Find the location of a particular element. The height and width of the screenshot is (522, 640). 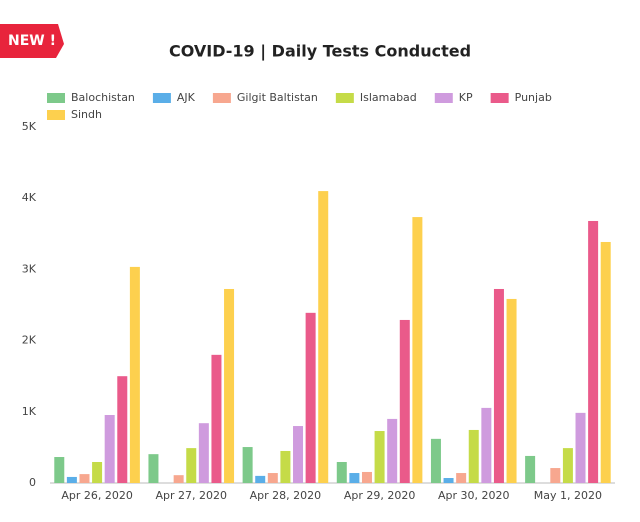

legend-label: KP is located at coordinates (466, 97).